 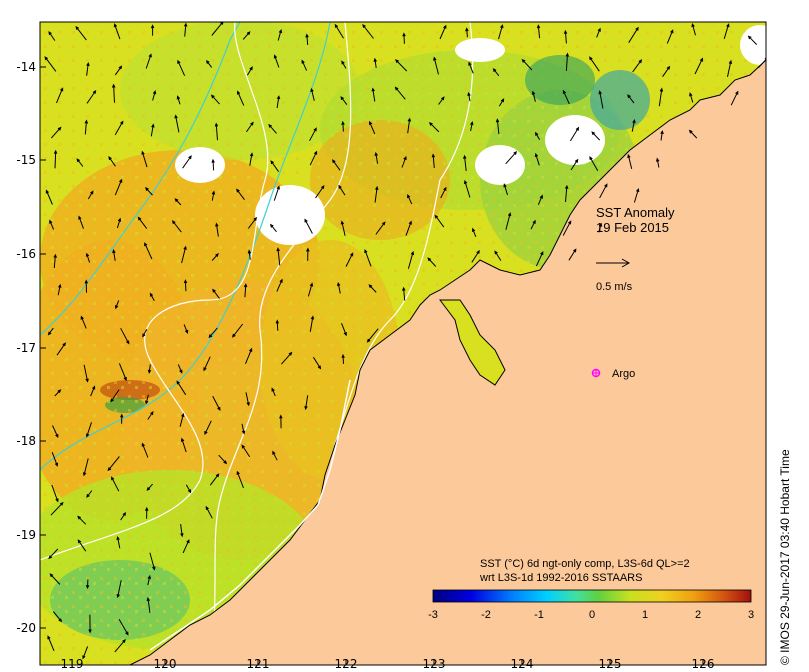 I want to click on colorbar-tick-label: 3, so click(x=751, y=615).